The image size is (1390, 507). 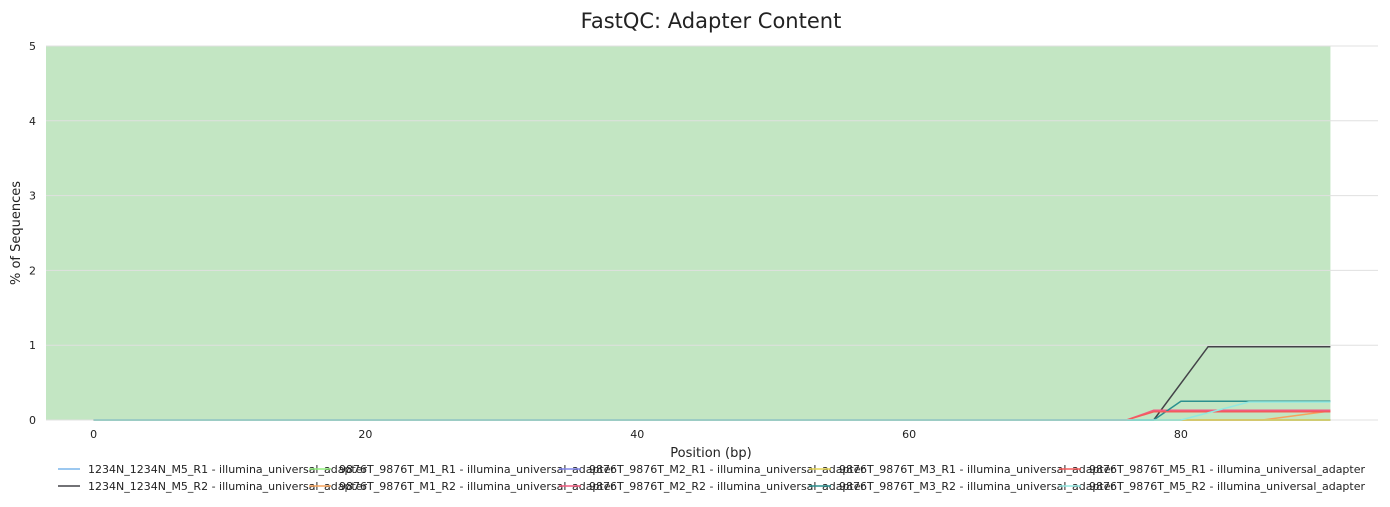 I want to click on x-axis-label: Position (bp), so click(x=710, y=453).